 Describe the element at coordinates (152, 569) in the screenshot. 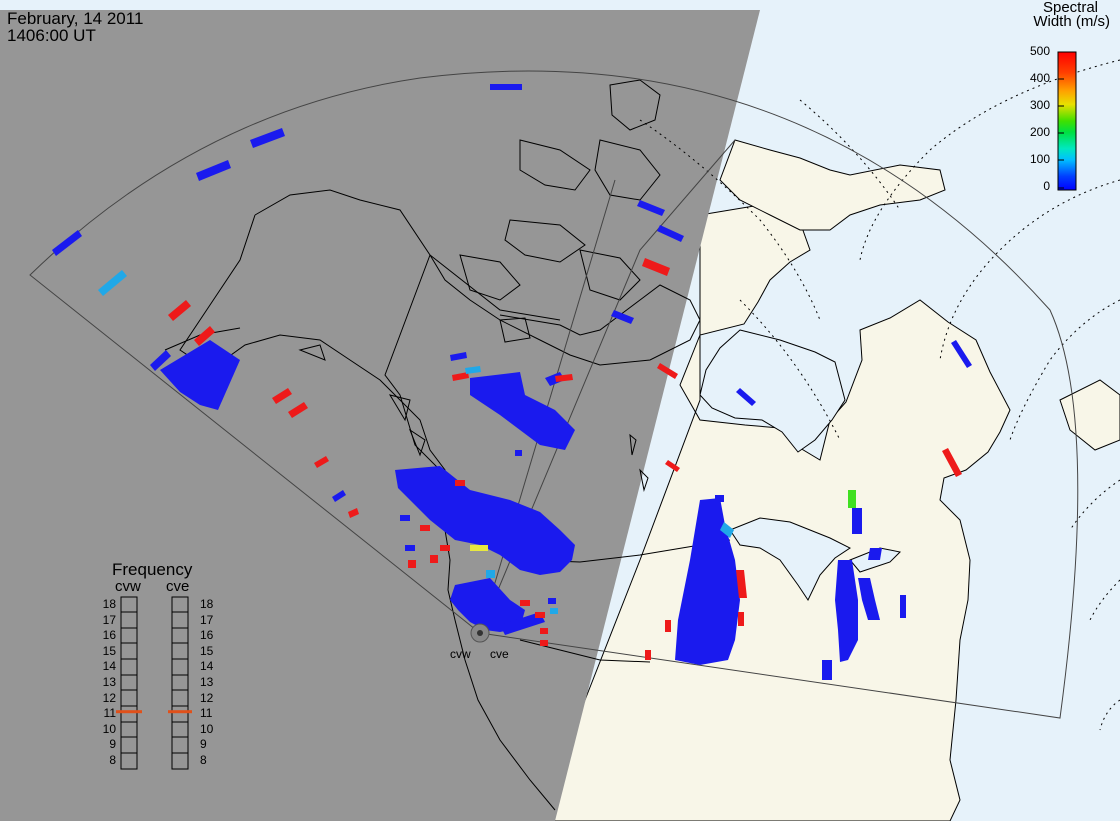

I see `frequency-title: Frequency` at that location.